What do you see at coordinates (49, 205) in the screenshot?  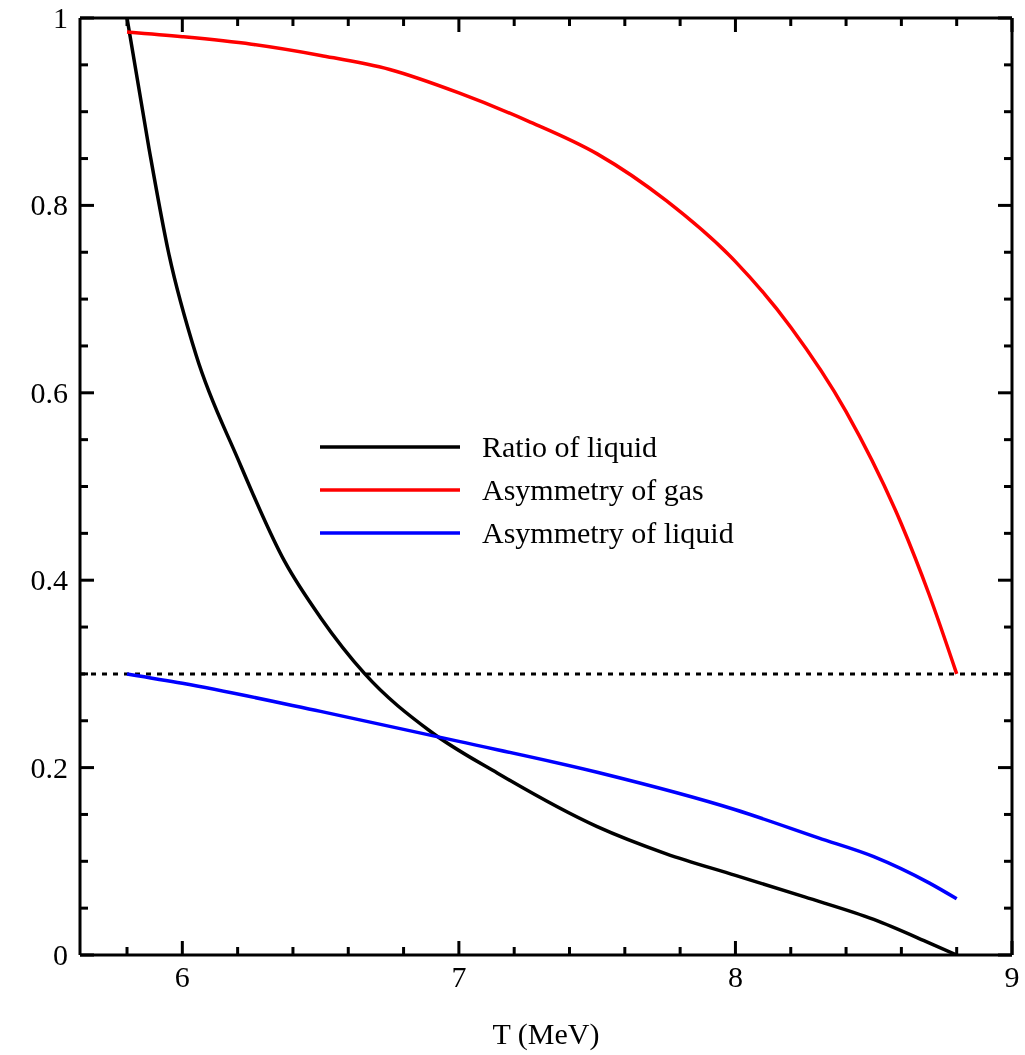 I see `y-tick-label: 0.8` at bounding box center [49, 205].